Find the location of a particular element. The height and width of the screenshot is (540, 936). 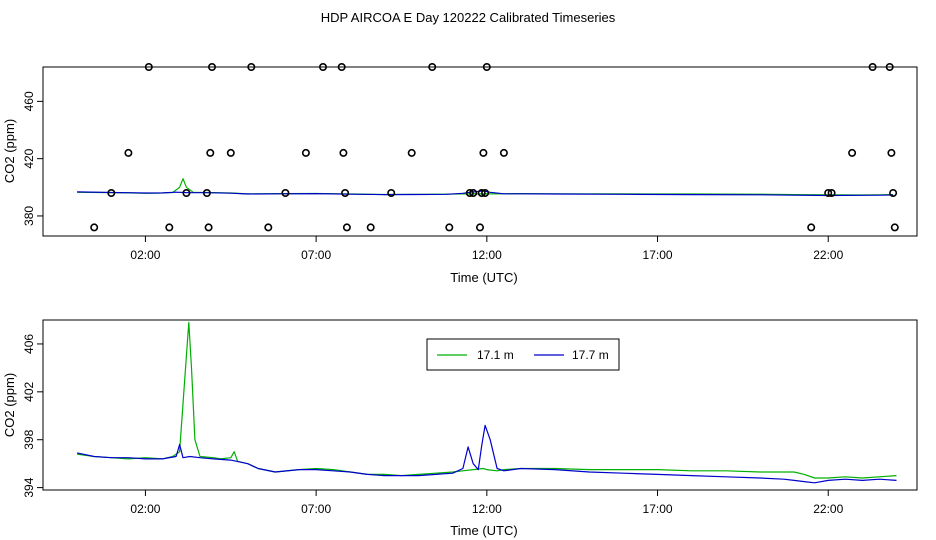

bottom-x-axis: 02:00 07:00 12:00 17:00 22:00 is located at coordinates (487, 503).